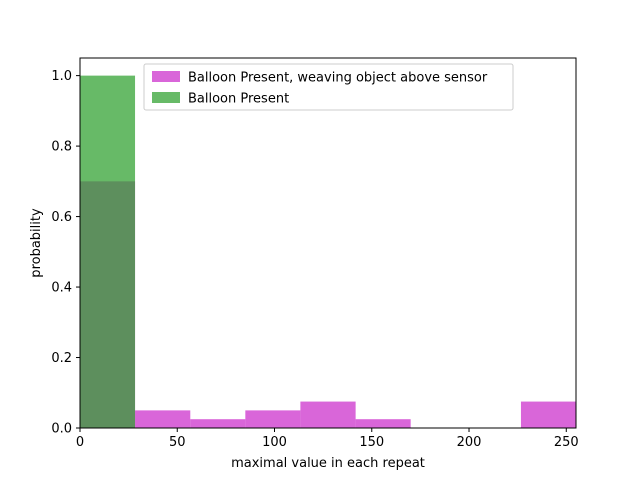  What do you see at coordinates (65, 253) in the screenshot?
I see `y-axis-ticks: 0.0 0.2 0.4 0.6 0.8 1.0` at bounding box center [65, 253].